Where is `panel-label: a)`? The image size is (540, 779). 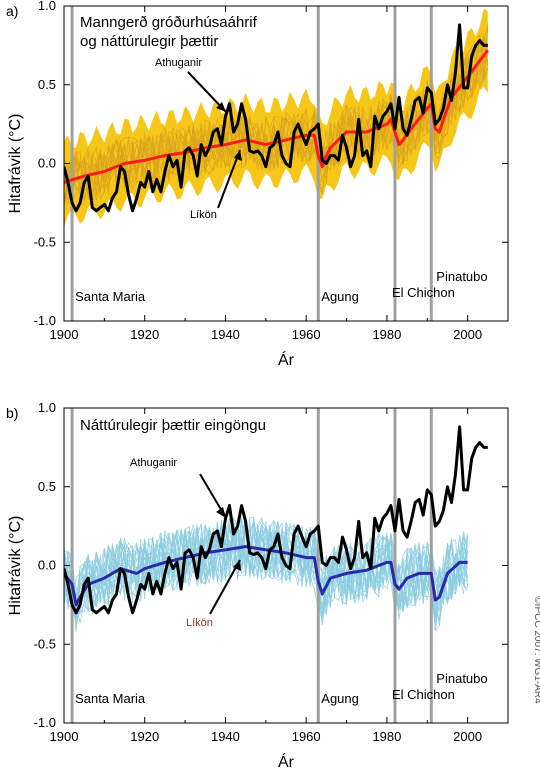 panel-label: a) is located at coordinates (12, 11).